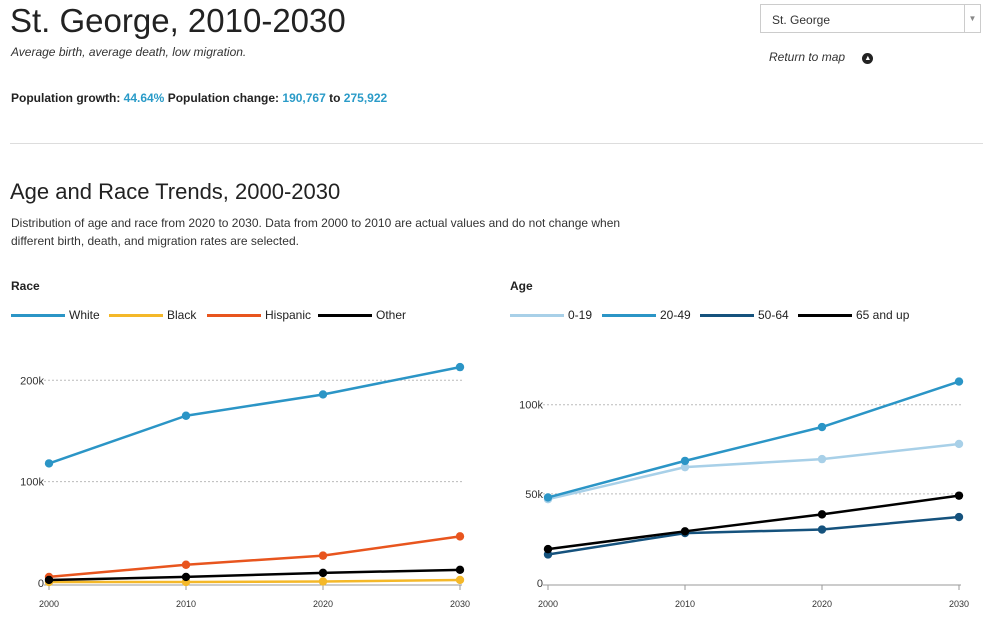 This screenshot has width=991, height=623. Describe the element at coordinates (178, 20) in the screenshot. I see `page-title: St. George, 2010-2030` at that location.